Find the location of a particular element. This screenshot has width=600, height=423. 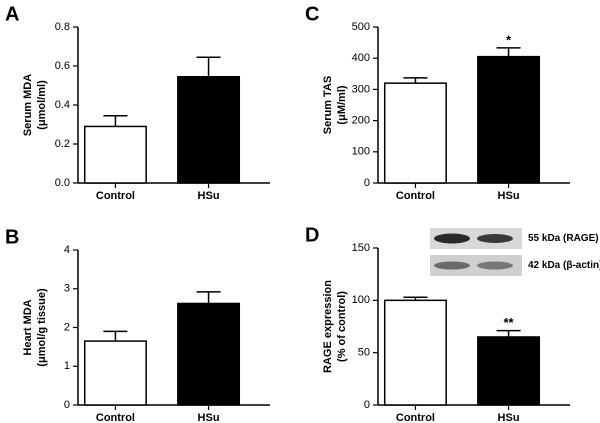

y-tick-label: 1 is located at coordinates (67, 366).